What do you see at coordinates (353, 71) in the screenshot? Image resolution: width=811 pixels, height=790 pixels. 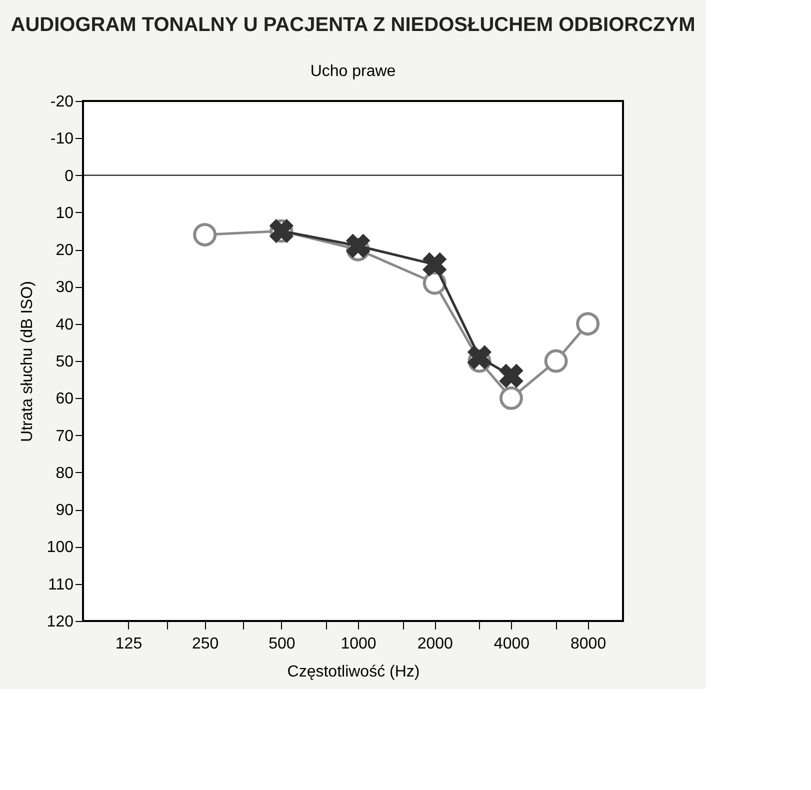 I see `chart-subtitle: Ucho prawe` at bounding box center [353, 71].